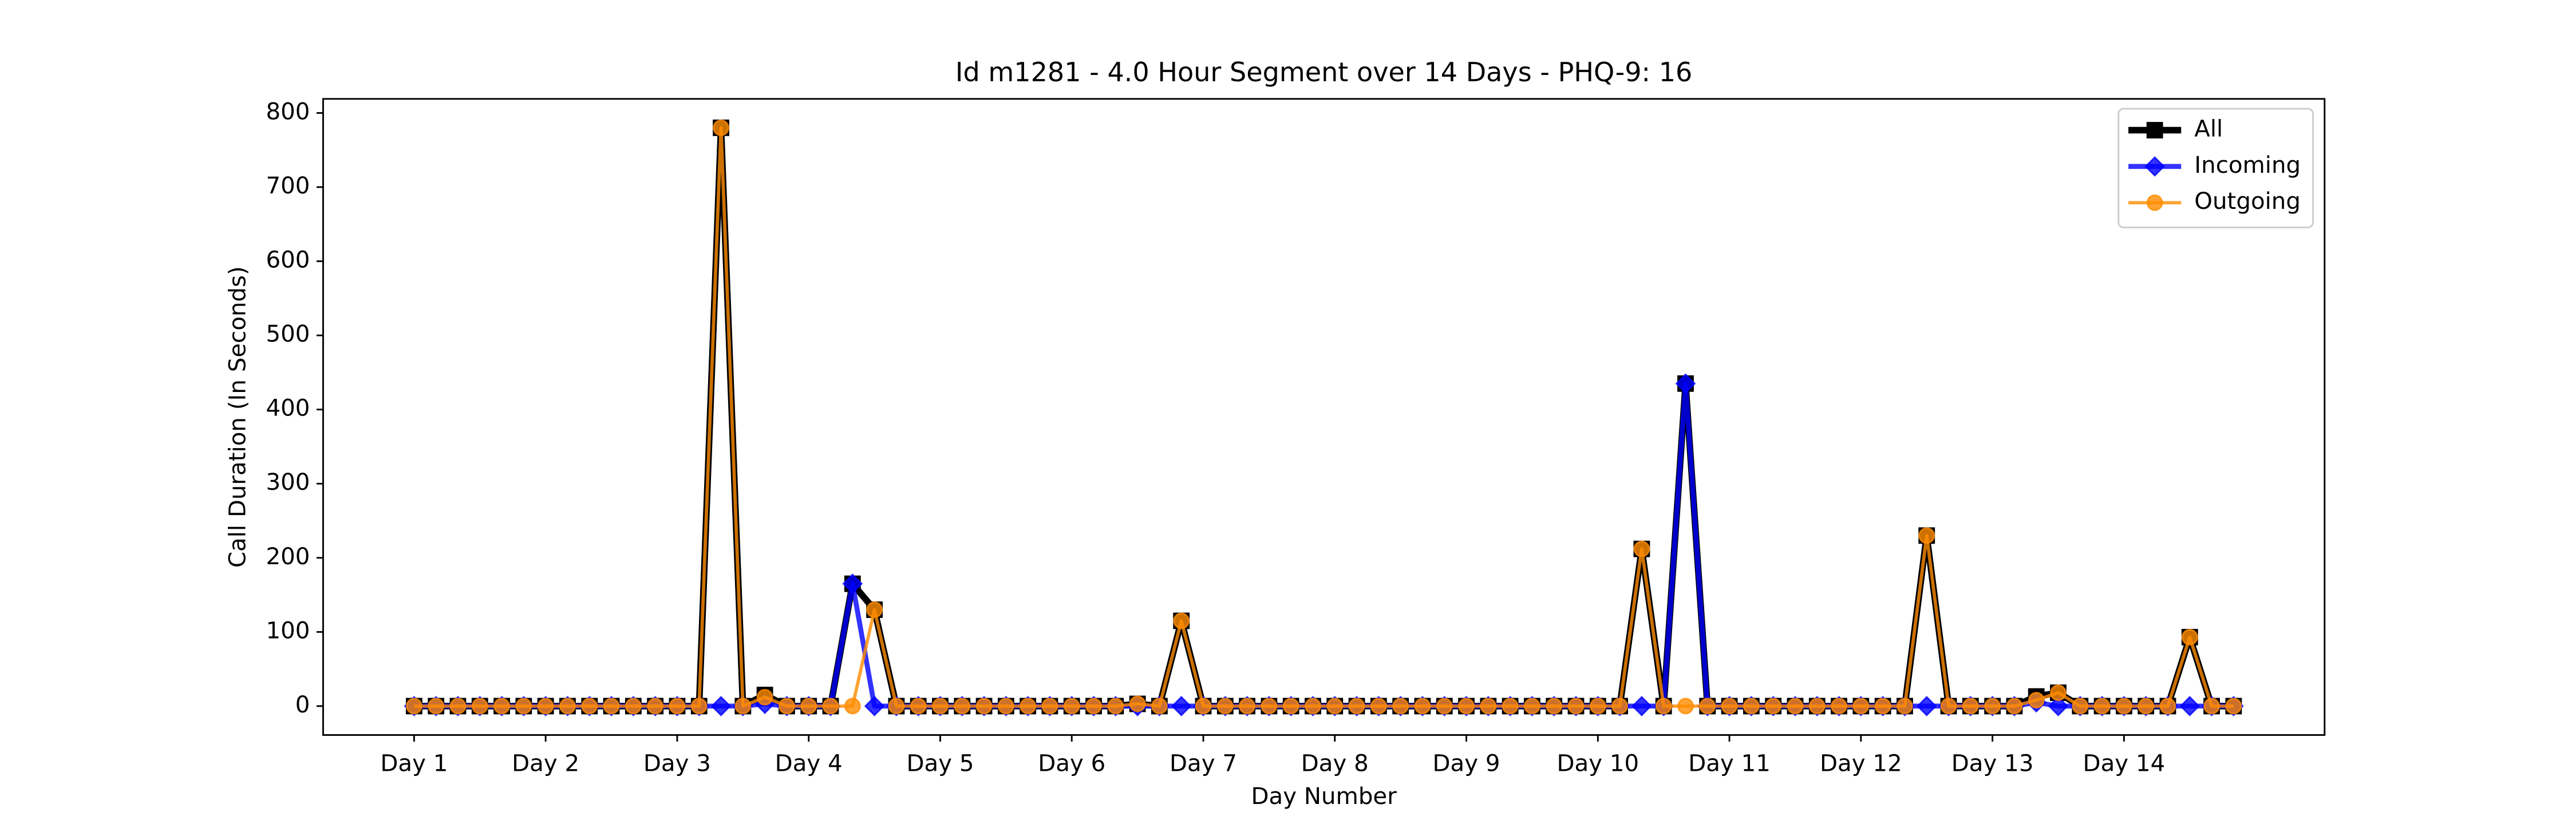  I want to click on x-tick-label: Day 8, so click(1335, 763).